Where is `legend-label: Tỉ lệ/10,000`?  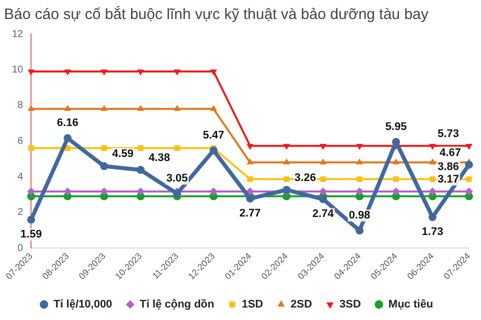 legend-label: Tỉ lệ/10,000 is located at coordinates (82, 304).